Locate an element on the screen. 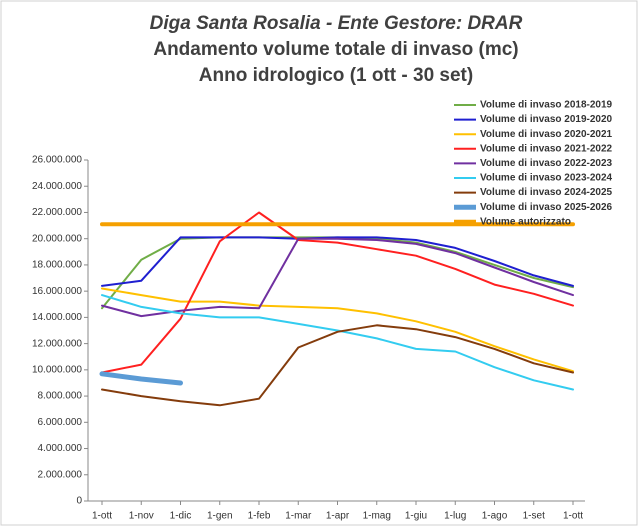  x-tick-label: 1-giu is located at coordinates (416, 516).